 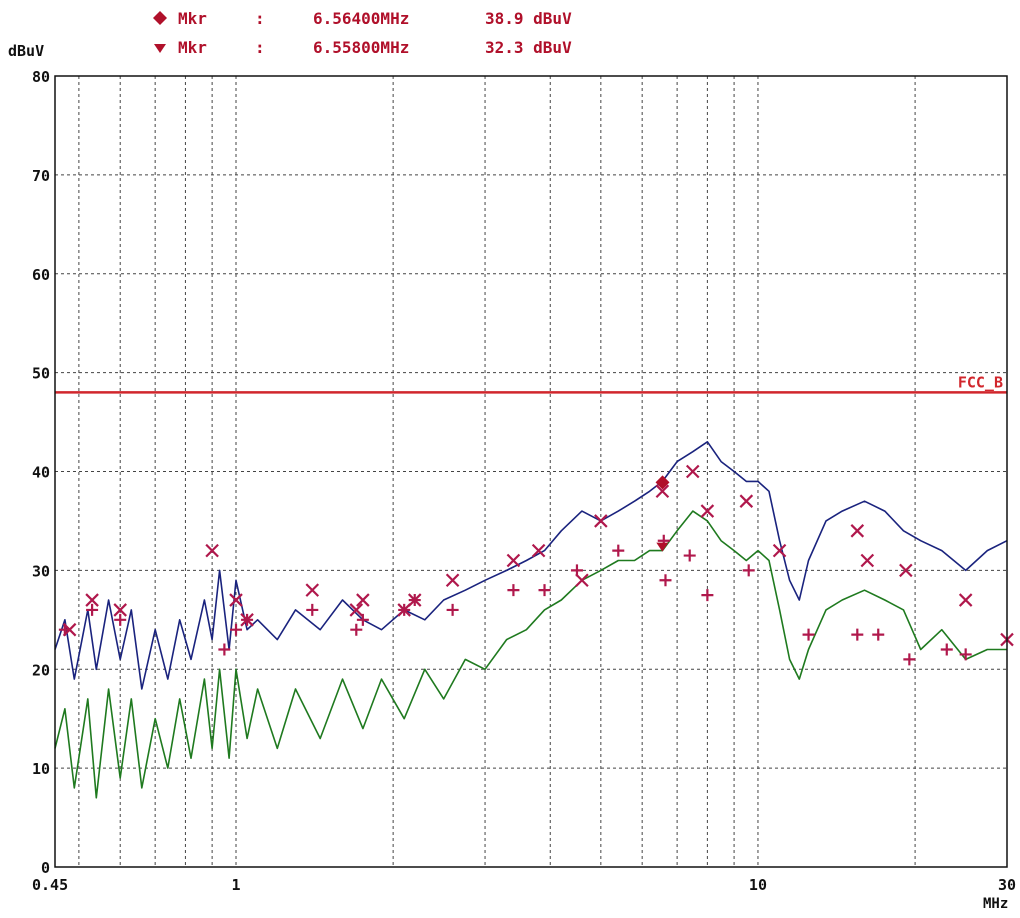 What do you see at coordinates (1007, 885) in the screenshot?
I see `x-tick-label: 30` at bounding box center [1007, 885].